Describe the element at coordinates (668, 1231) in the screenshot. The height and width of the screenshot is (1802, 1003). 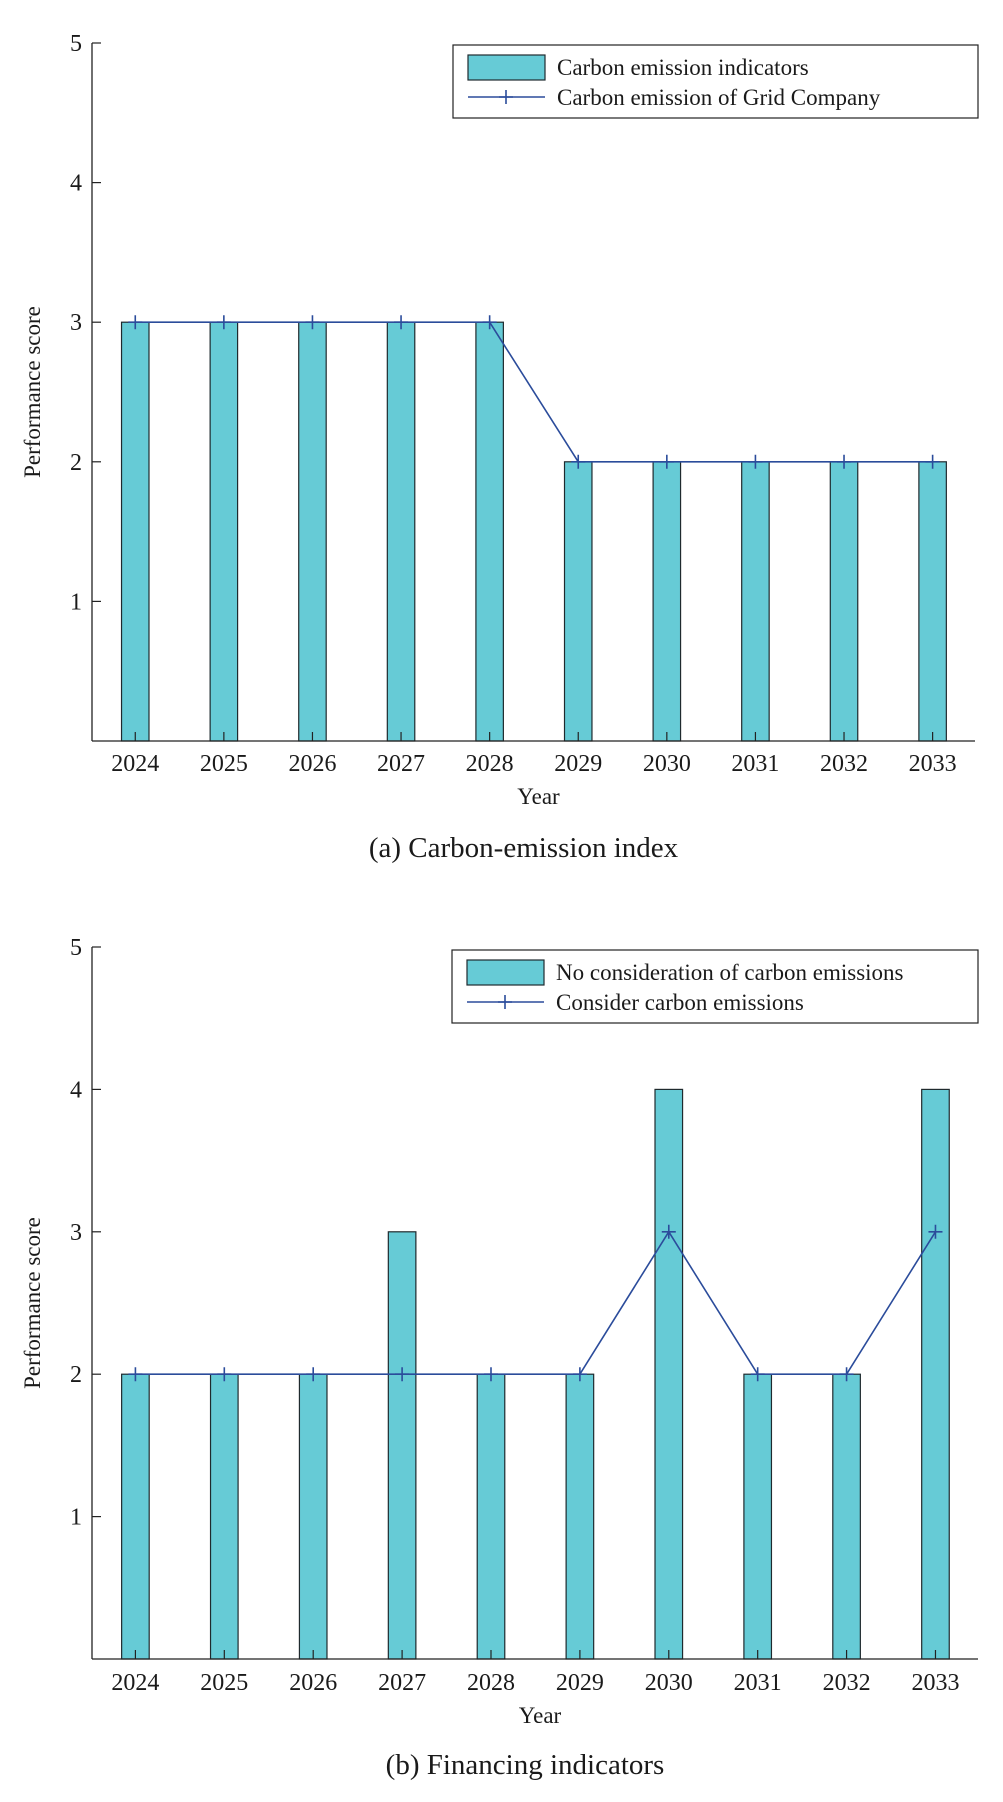
I see `chart-b-line-point-2030` at that location.